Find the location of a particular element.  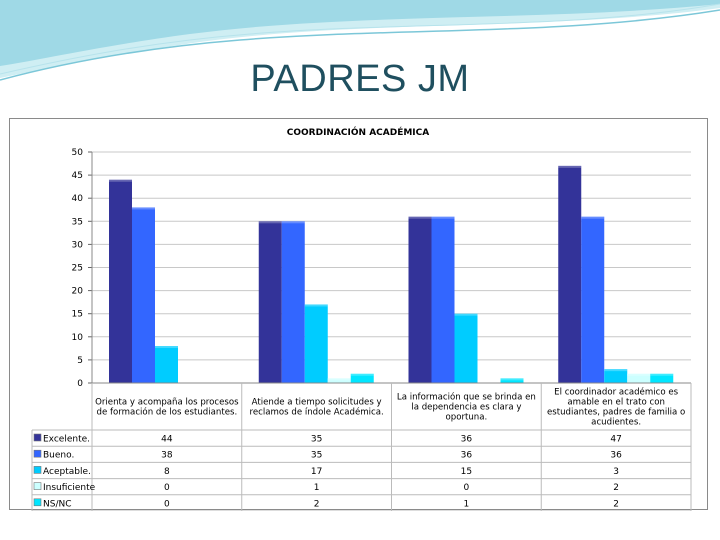

slide-title: PADRES JM is located at coordinates (360, 79).